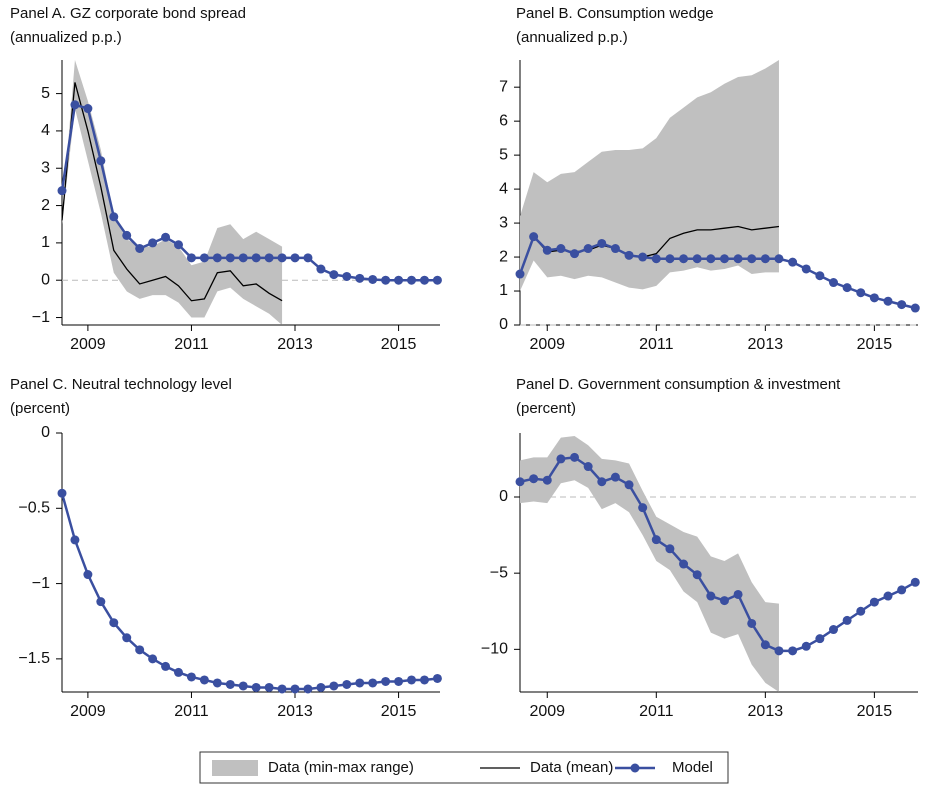 Image resolution: width=925 pixels, height=787 pixels. I want to click on legend-label: Model, so click(692, 767).